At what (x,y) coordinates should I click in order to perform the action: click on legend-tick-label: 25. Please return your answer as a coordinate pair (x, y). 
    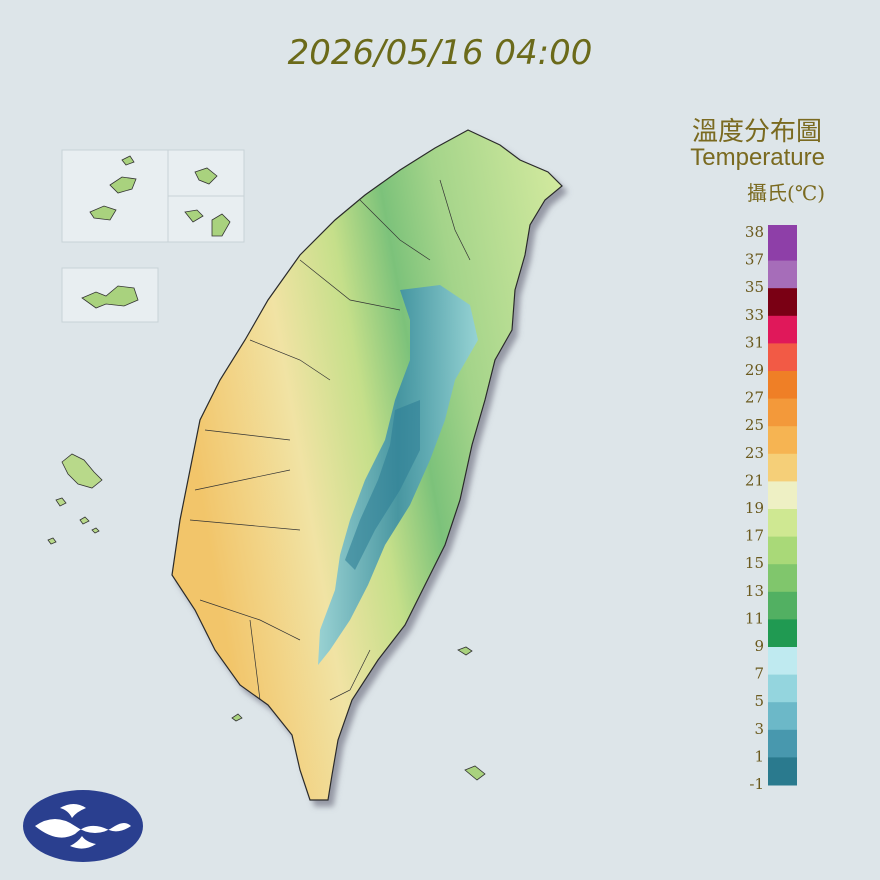
    Looking at the image, I should click on (754, 425).